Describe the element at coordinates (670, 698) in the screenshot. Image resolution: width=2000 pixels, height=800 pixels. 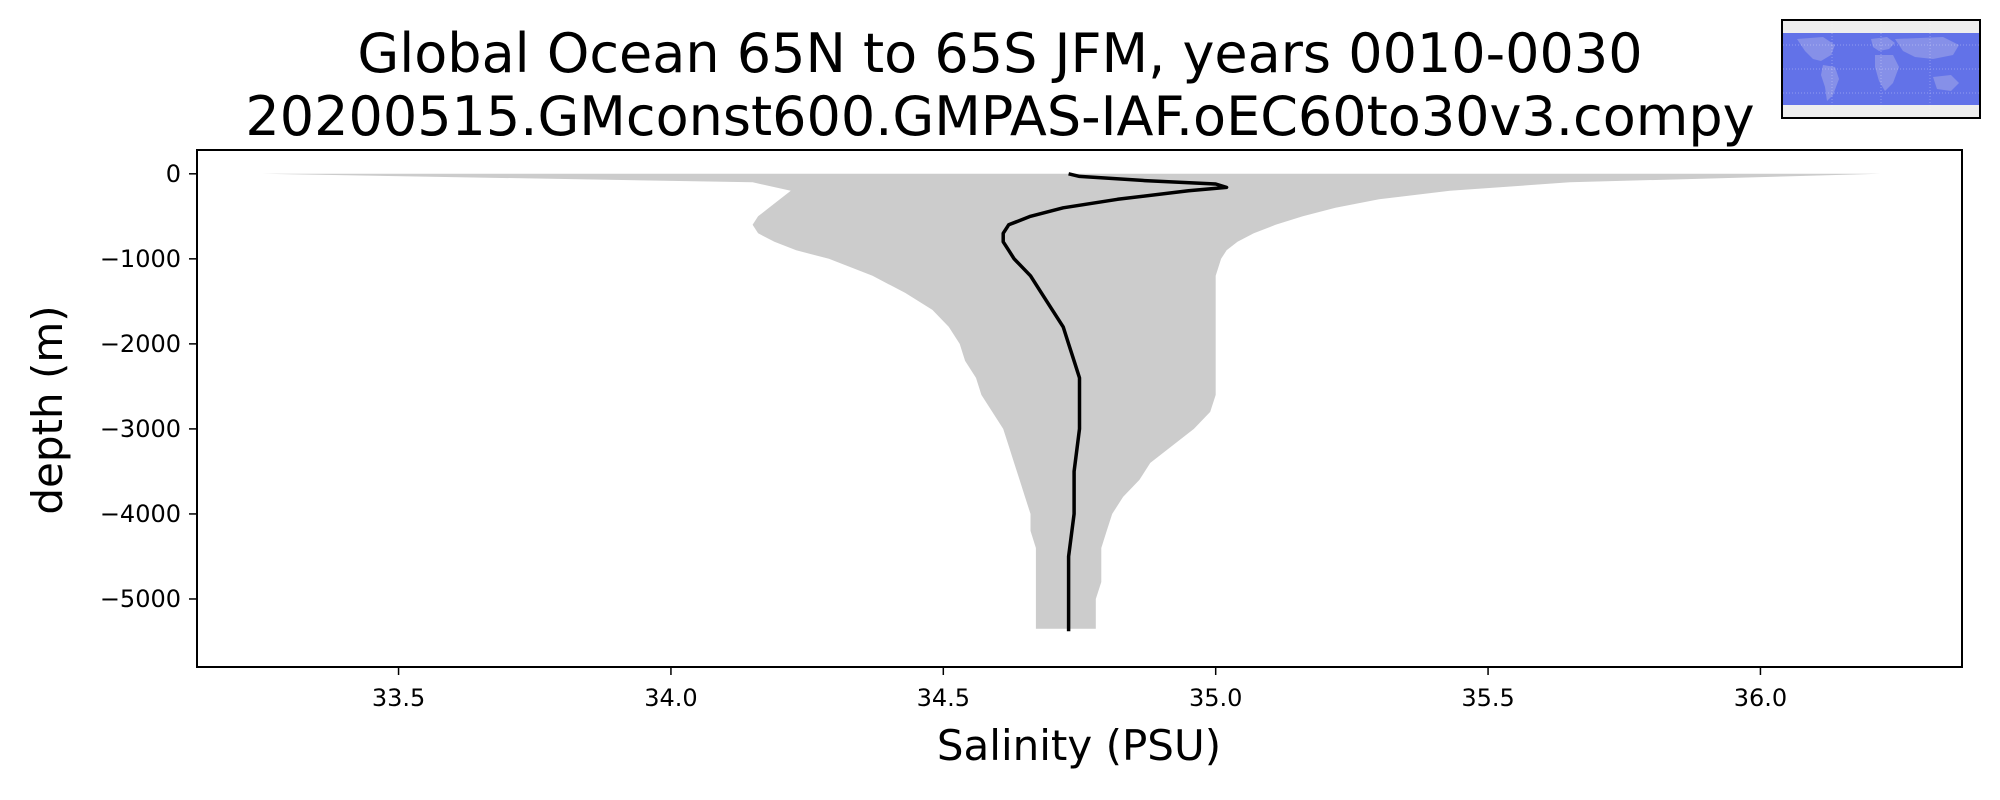
I see `x-tick-label: 34.0` at that location.